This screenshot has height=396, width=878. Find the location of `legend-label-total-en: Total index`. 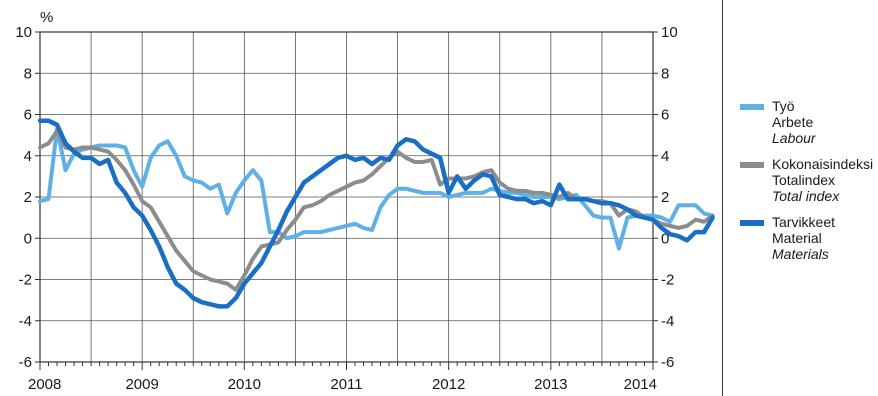

legend-label-total-en: Total index is located at coordinates (806, 196).